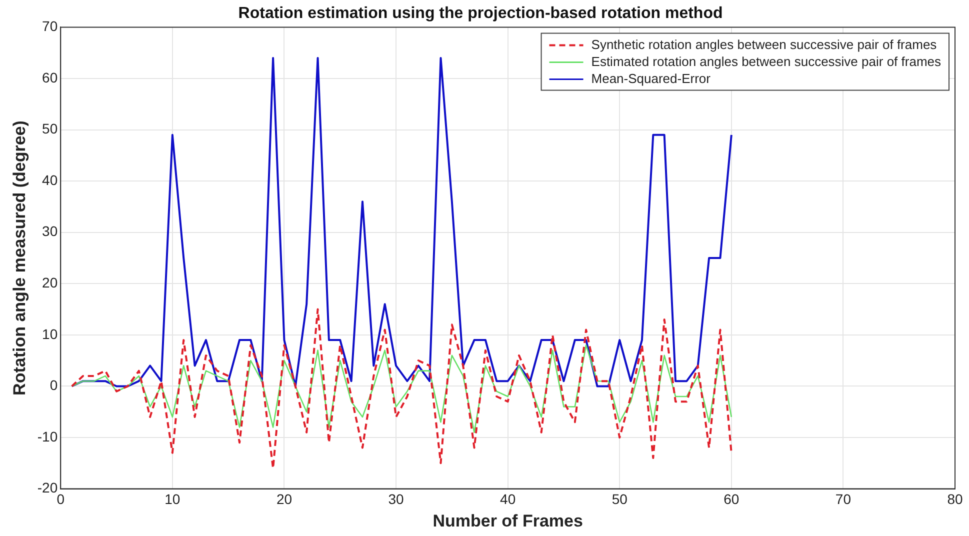  I want to click on x-tick-label: 40, so click(508, 499).